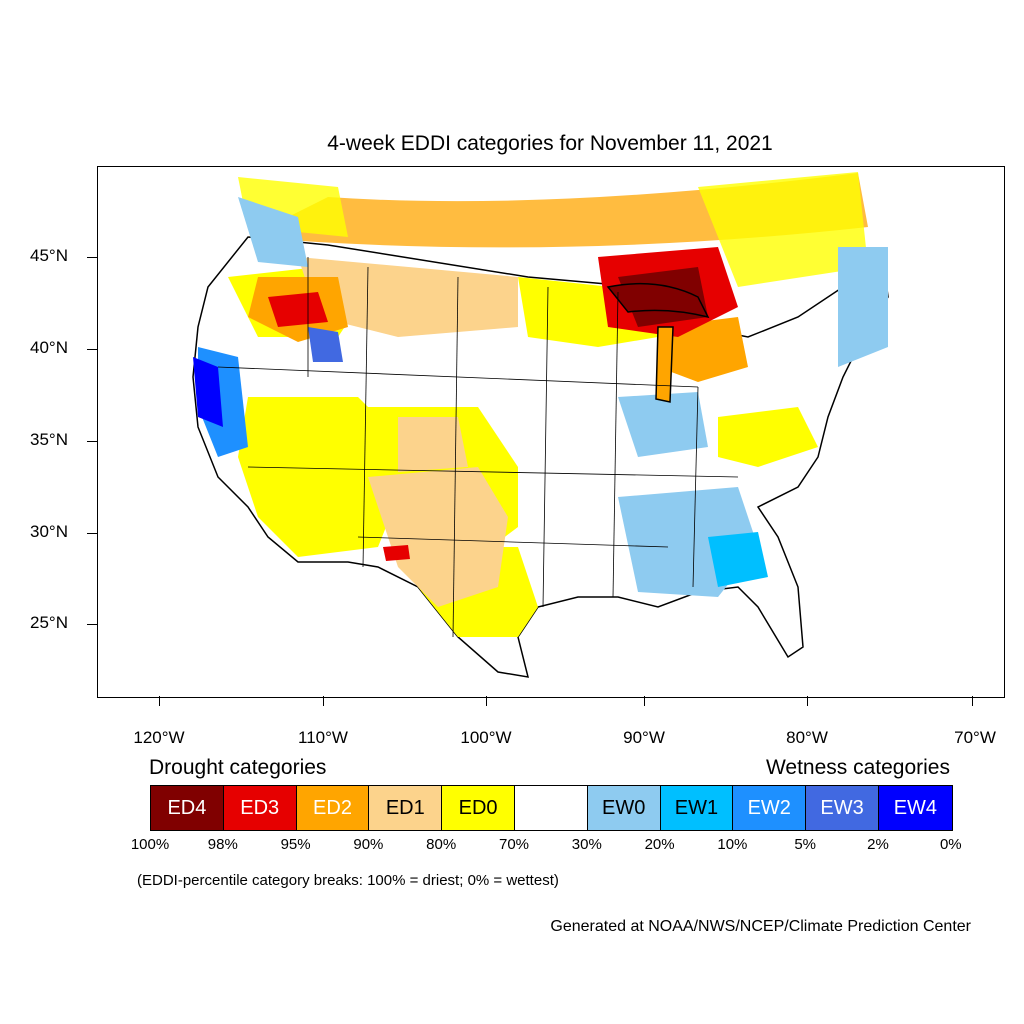  Describe the element at coordinates (486, 737) in the screenshot. I see `lon-label-100: 100°W` at that location.